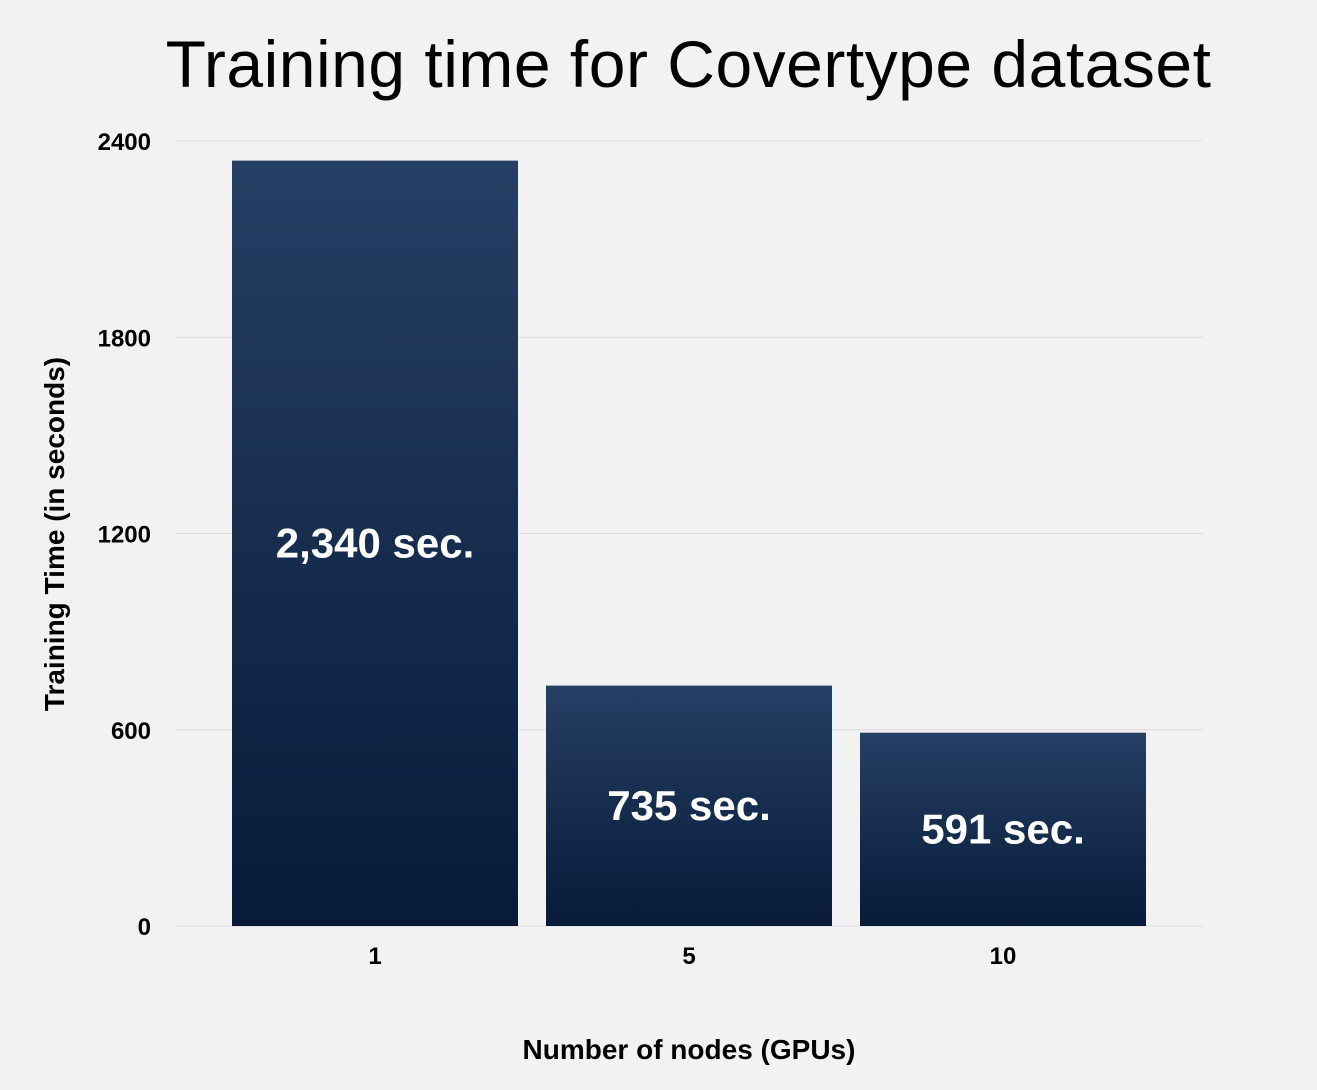  Describe the element at coordinates (124, 142) in the screenshot. I see `y-tick-label: 2400` at that location.